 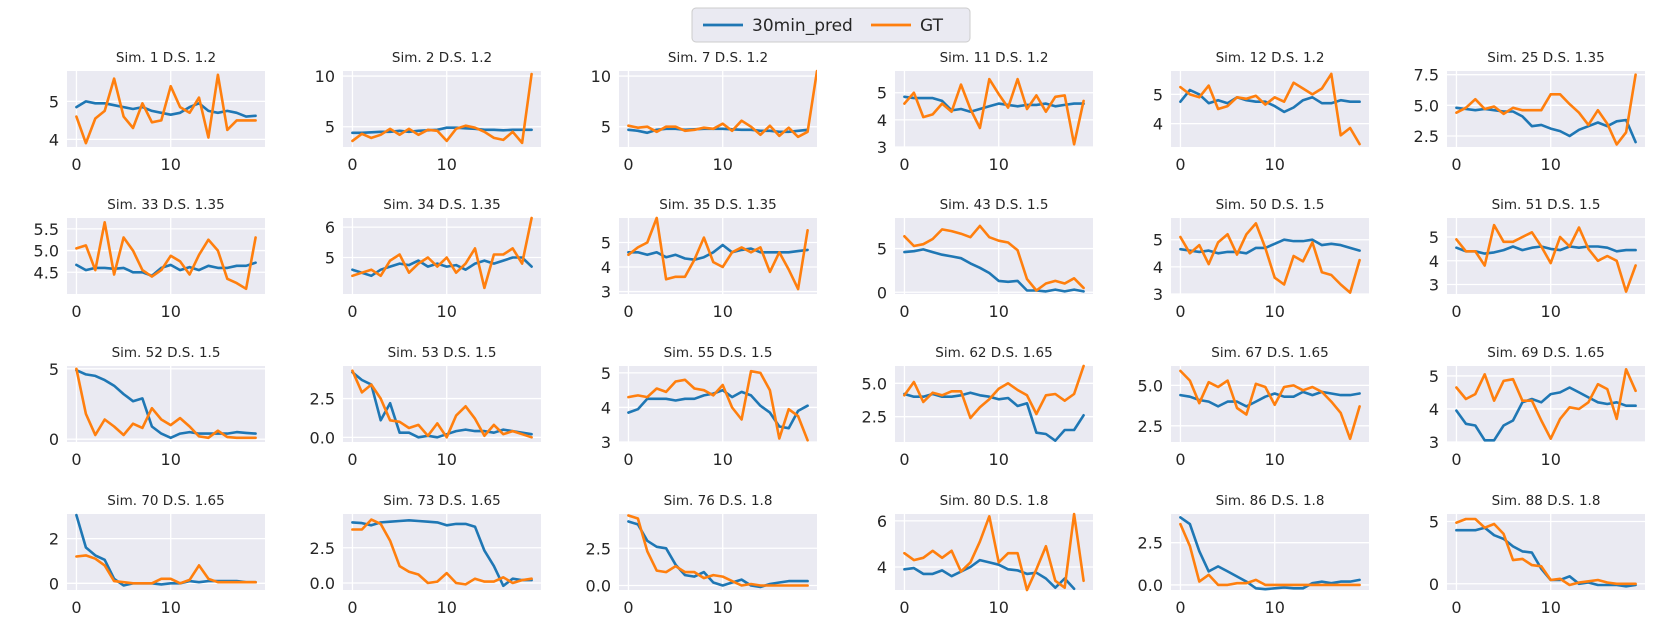 I want to click on subplot-17: 0 10 2.5 5.0 Sim. 67 D.S. 1.65, so click(x=1253, y=407).